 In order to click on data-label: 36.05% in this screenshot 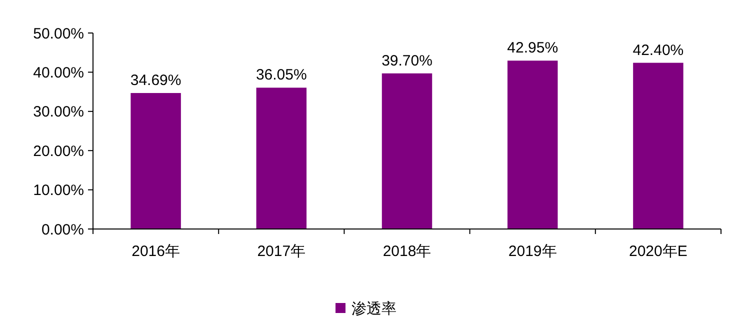, I will do `click(281, 75)`.